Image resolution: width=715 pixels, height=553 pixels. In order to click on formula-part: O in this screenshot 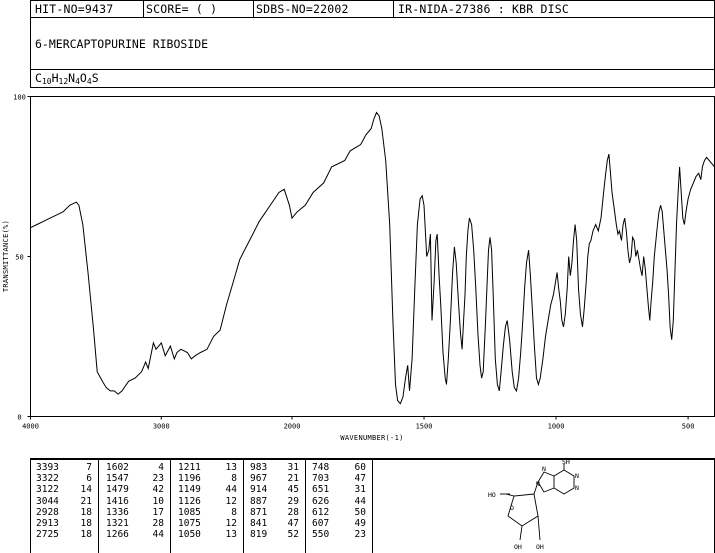, I will do `click(83, 78)`.